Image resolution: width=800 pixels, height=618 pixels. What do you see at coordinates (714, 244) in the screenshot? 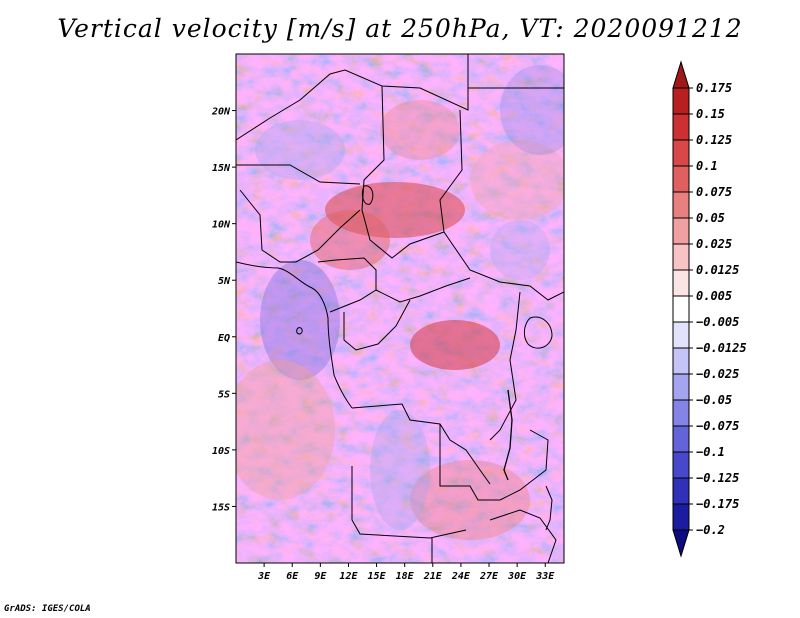
I see `colorbar-label: 0.025` at bounding box center [714, 244].